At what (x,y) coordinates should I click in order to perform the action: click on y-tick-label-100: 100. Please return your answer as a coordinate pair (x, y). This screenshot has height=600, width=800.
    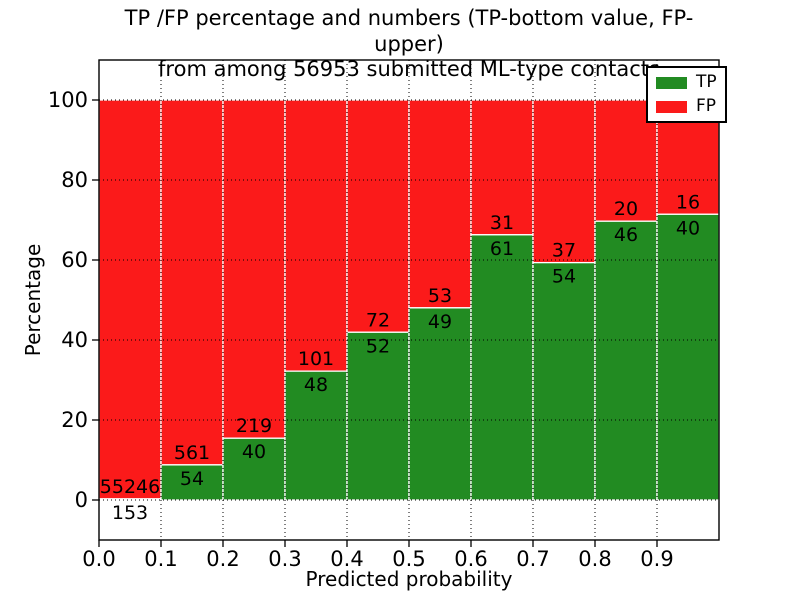
    Looking at the image, I should click on (68, 100).